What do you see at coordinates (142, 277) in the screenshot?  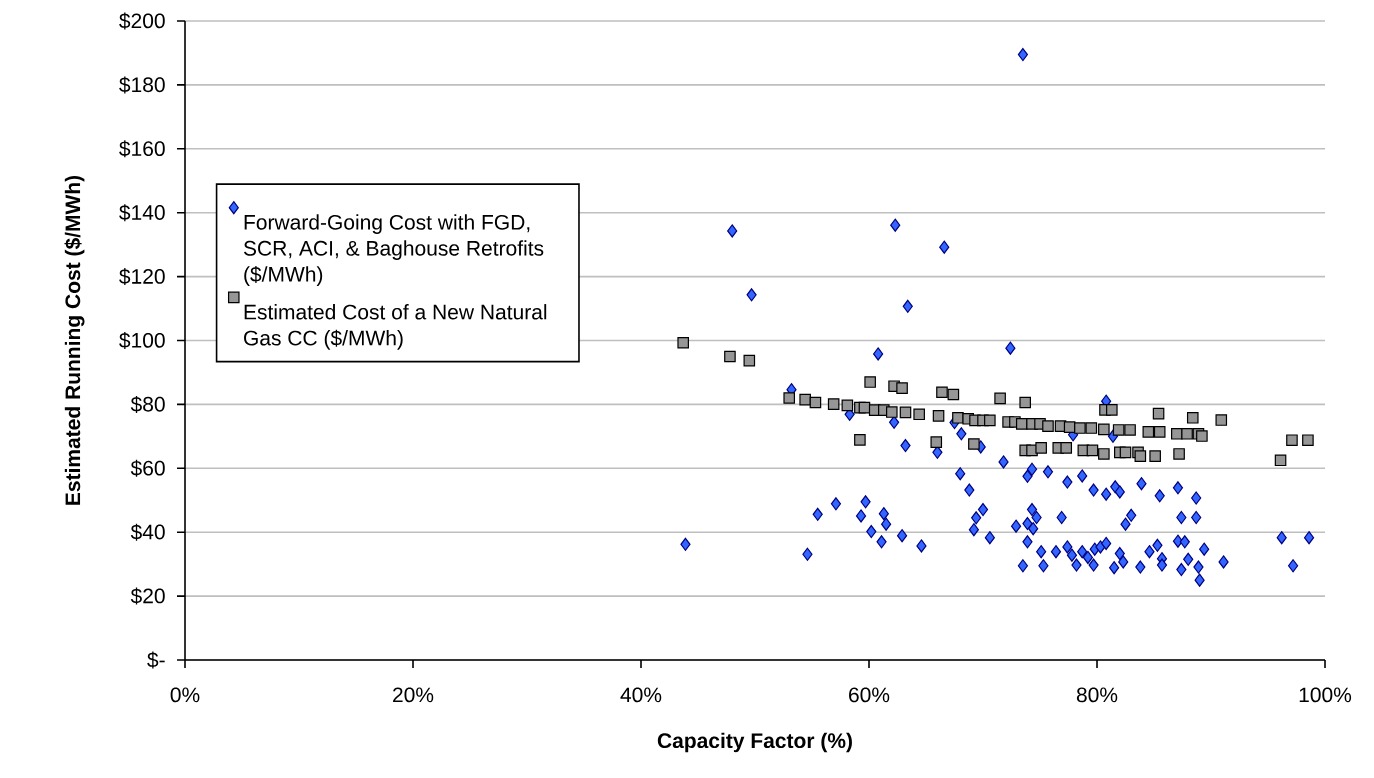 I see `y-tick-label: $120` at bounding box center [142, 277].